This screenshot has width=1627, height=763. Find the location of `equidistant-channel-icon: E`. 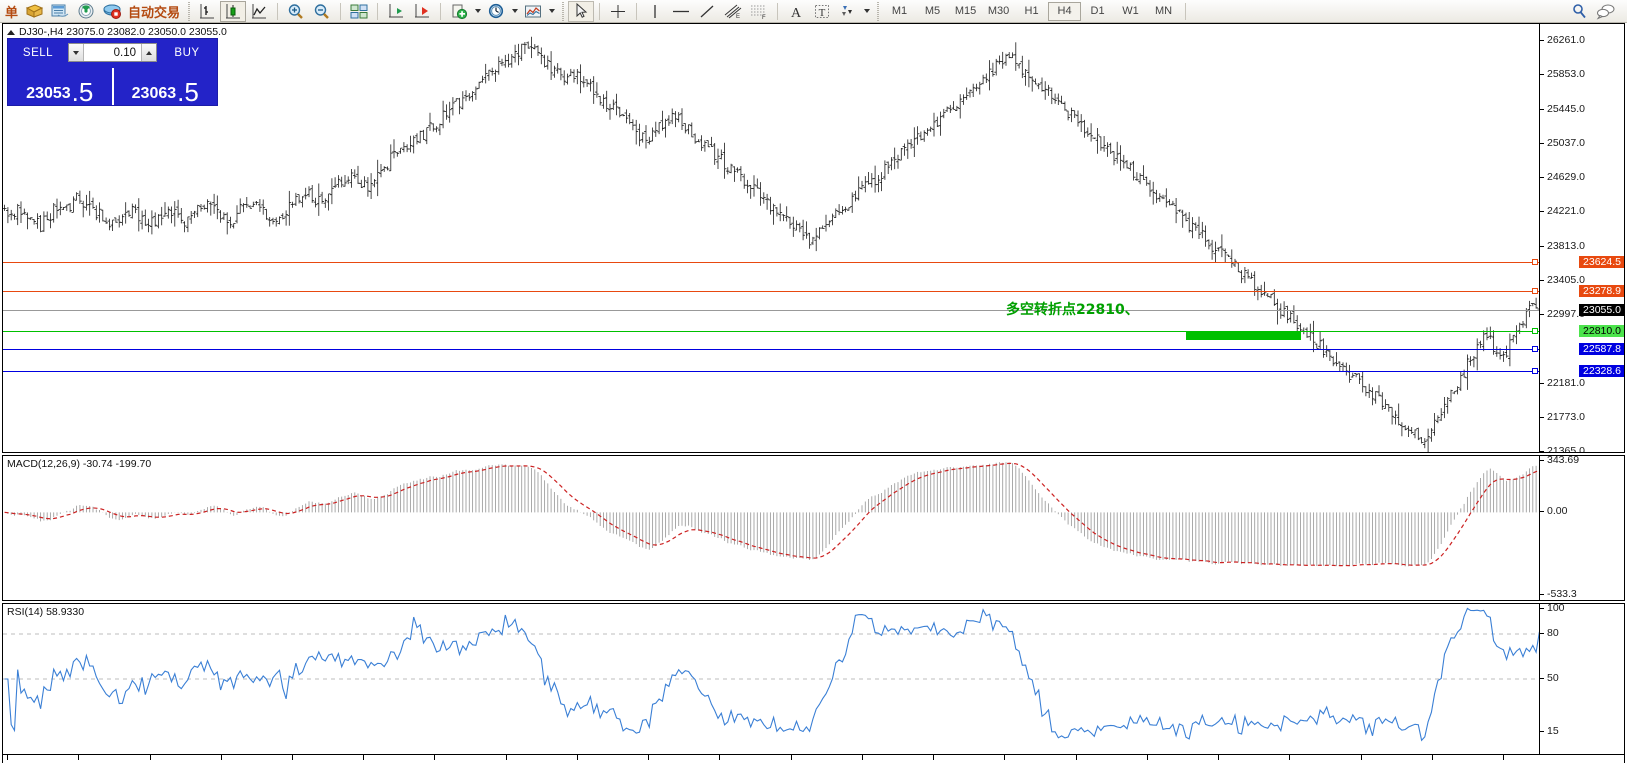

equidistant-channel-icon: E is located at coordinates (733, 11).